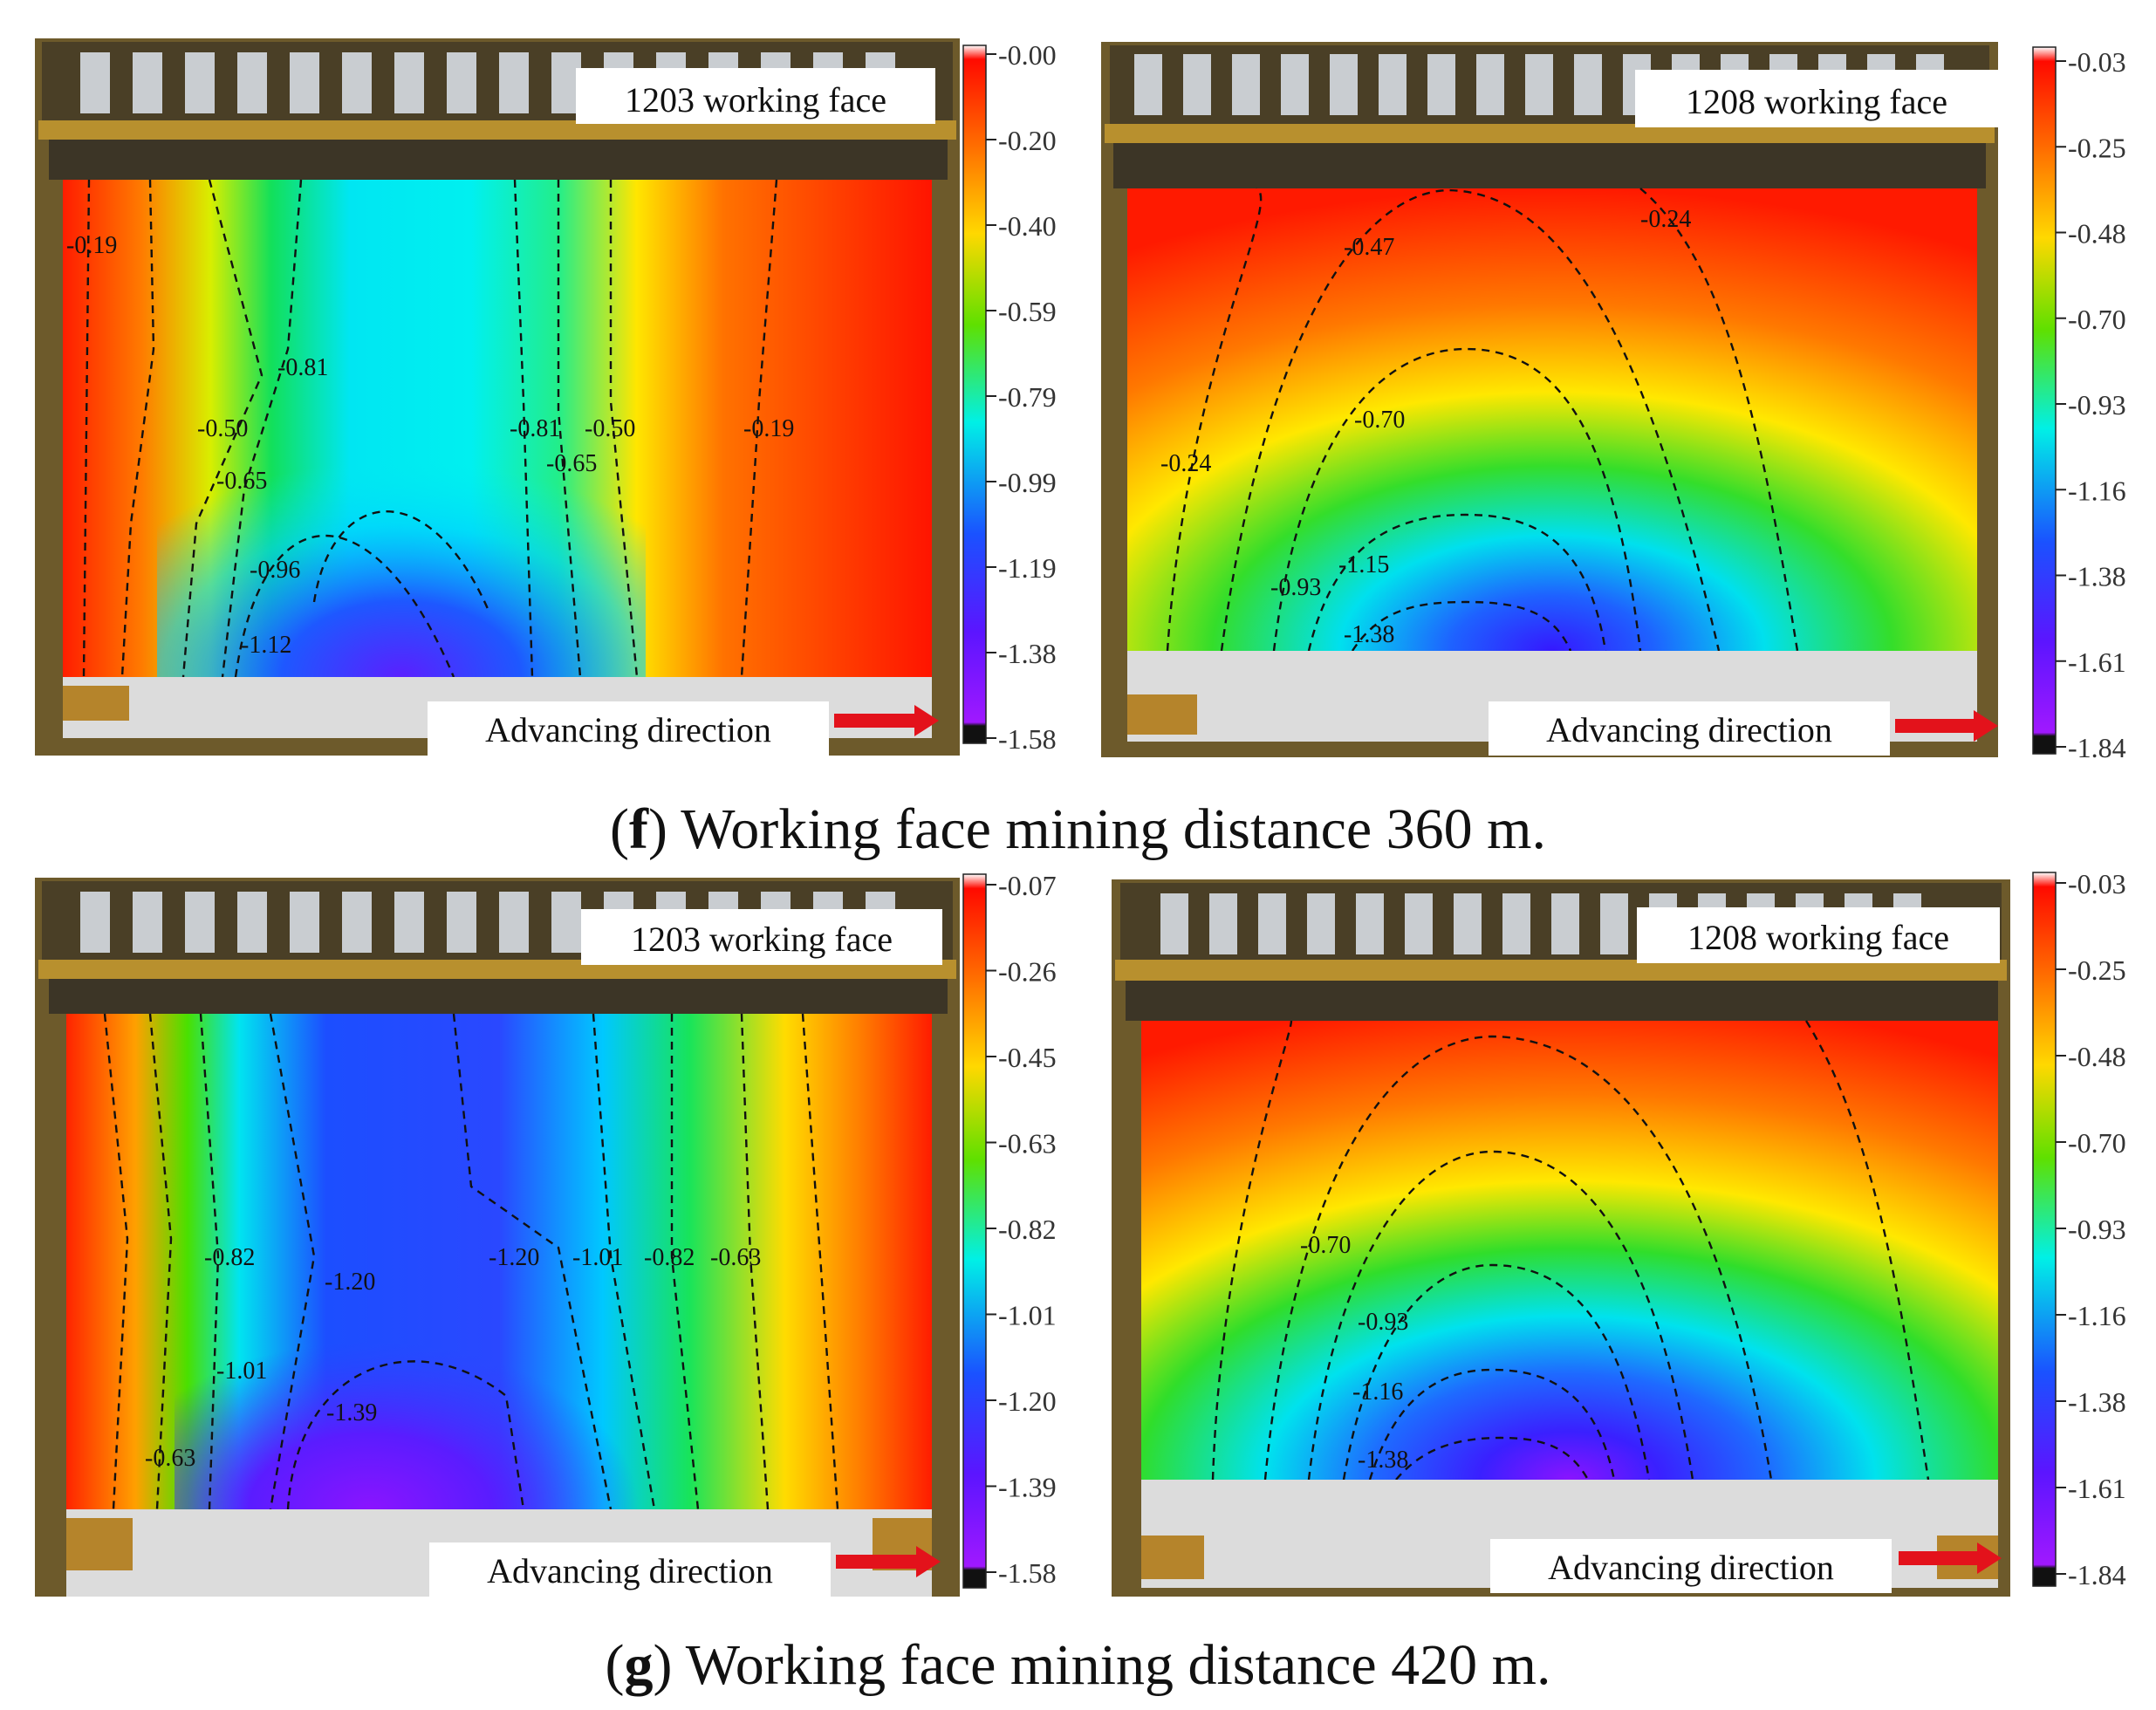  Describe the element at coordinates (762, 939) in the screenshot. I see `panel-title-3: 1203 working face` at that location.